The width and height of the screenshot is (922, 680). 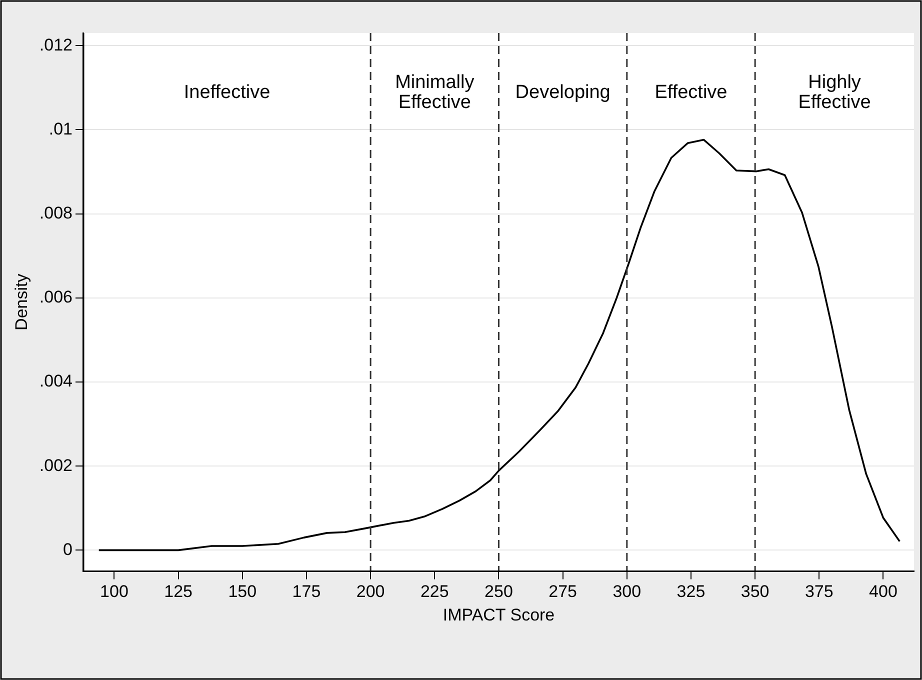 What do you see at coordinates (55, 465) in the screenshot?
I see `y-tick-label: .002` at bounding box center [55, 465].